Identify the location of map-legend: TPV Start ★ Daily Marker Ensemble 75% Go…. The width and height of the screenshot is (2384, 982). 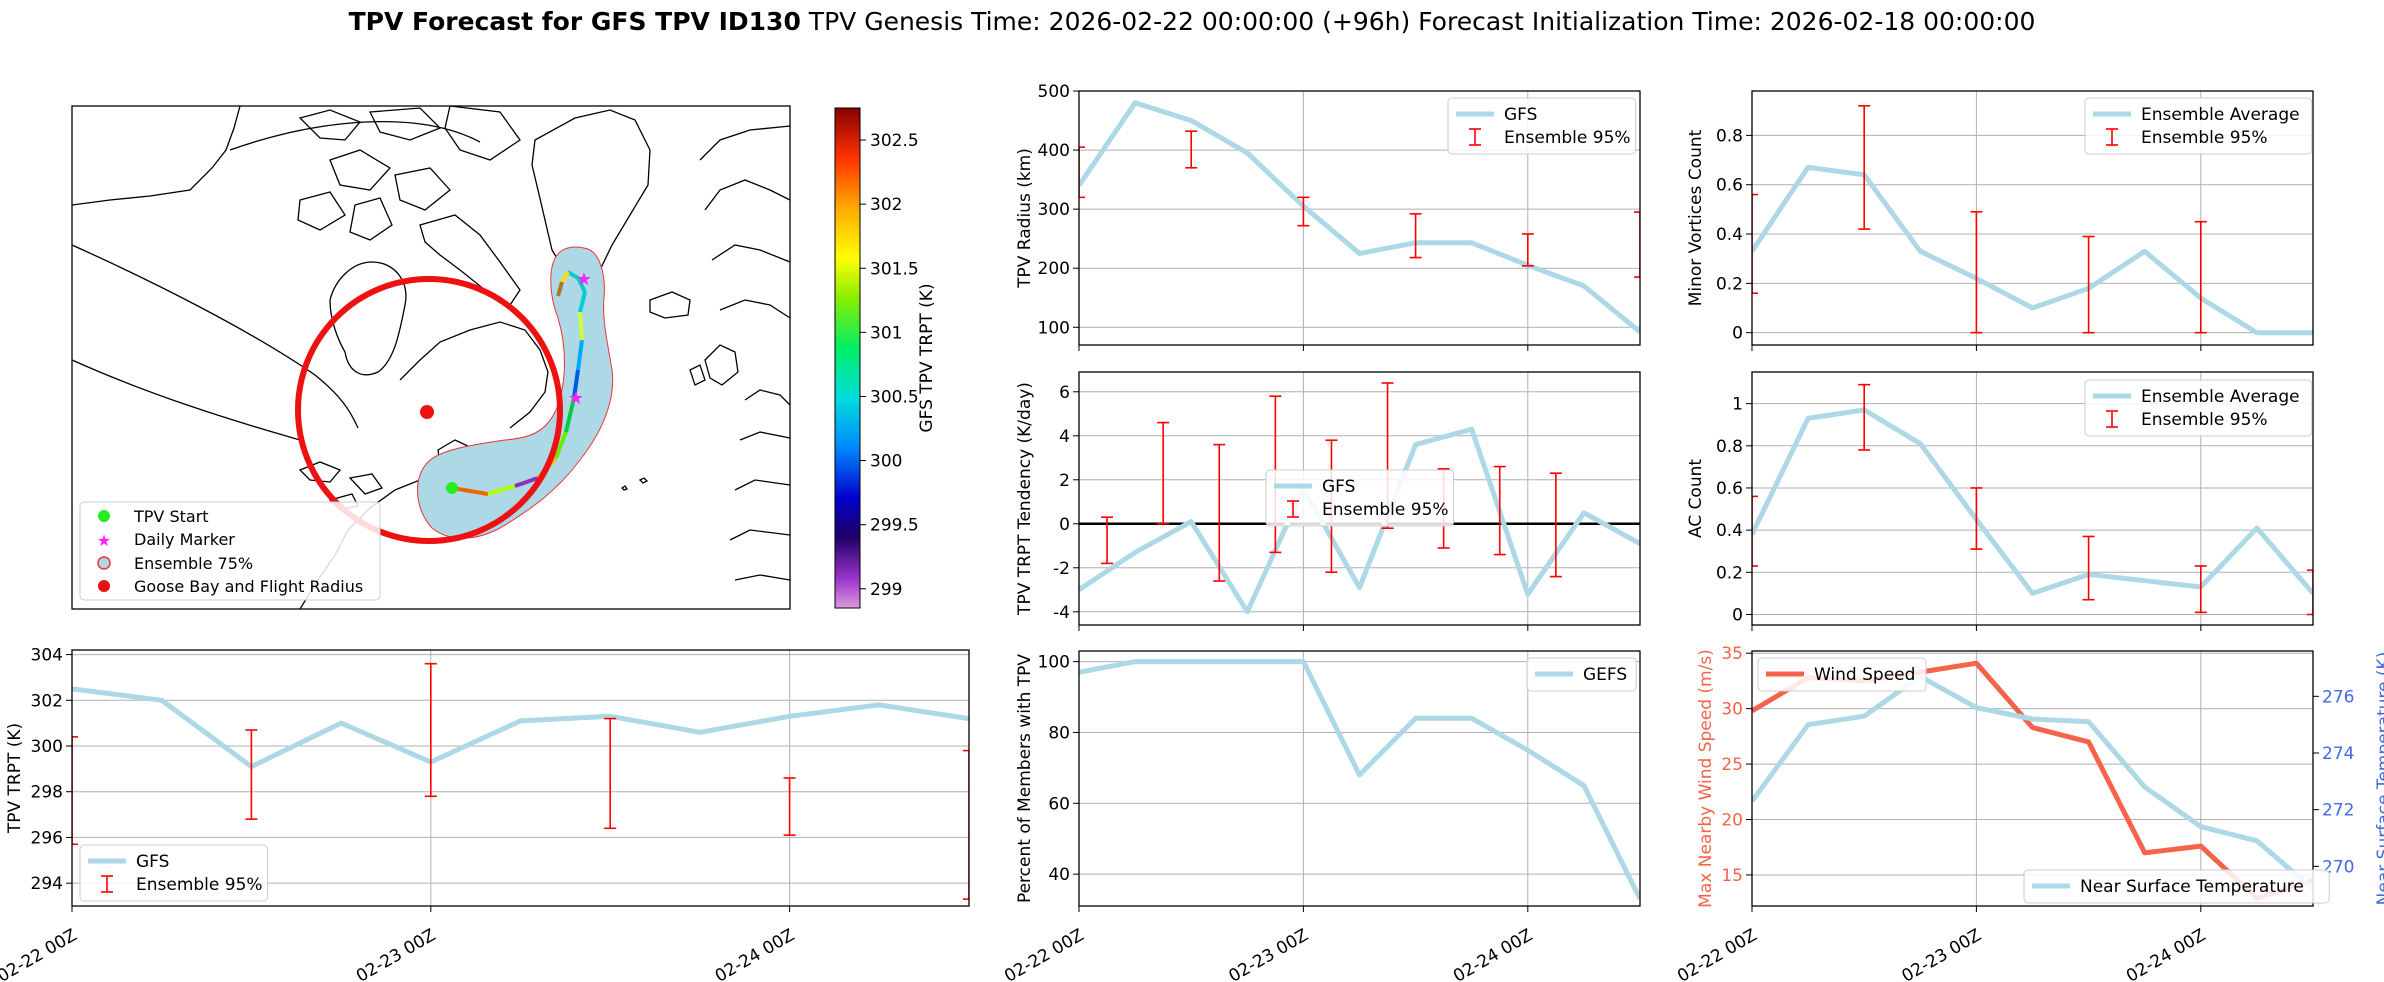
(230, 551).